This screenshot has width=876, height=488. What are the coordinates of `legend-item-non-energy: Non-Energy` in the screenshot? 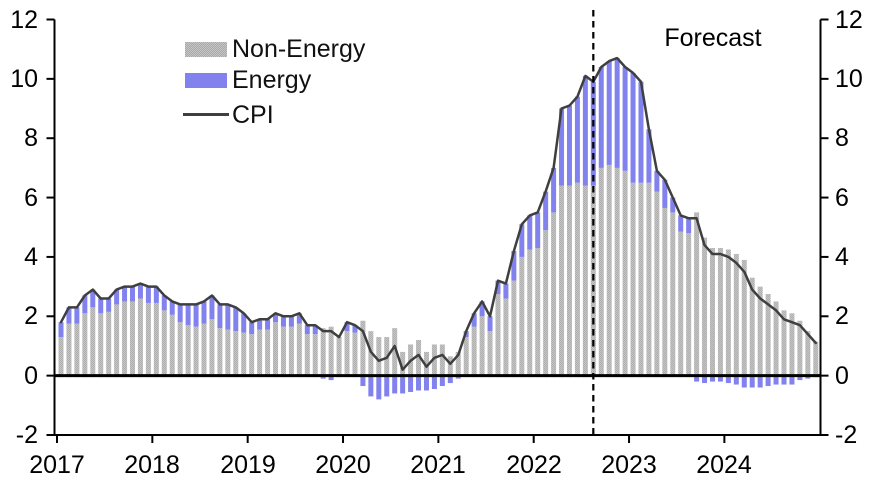 It's located at (283, 49).